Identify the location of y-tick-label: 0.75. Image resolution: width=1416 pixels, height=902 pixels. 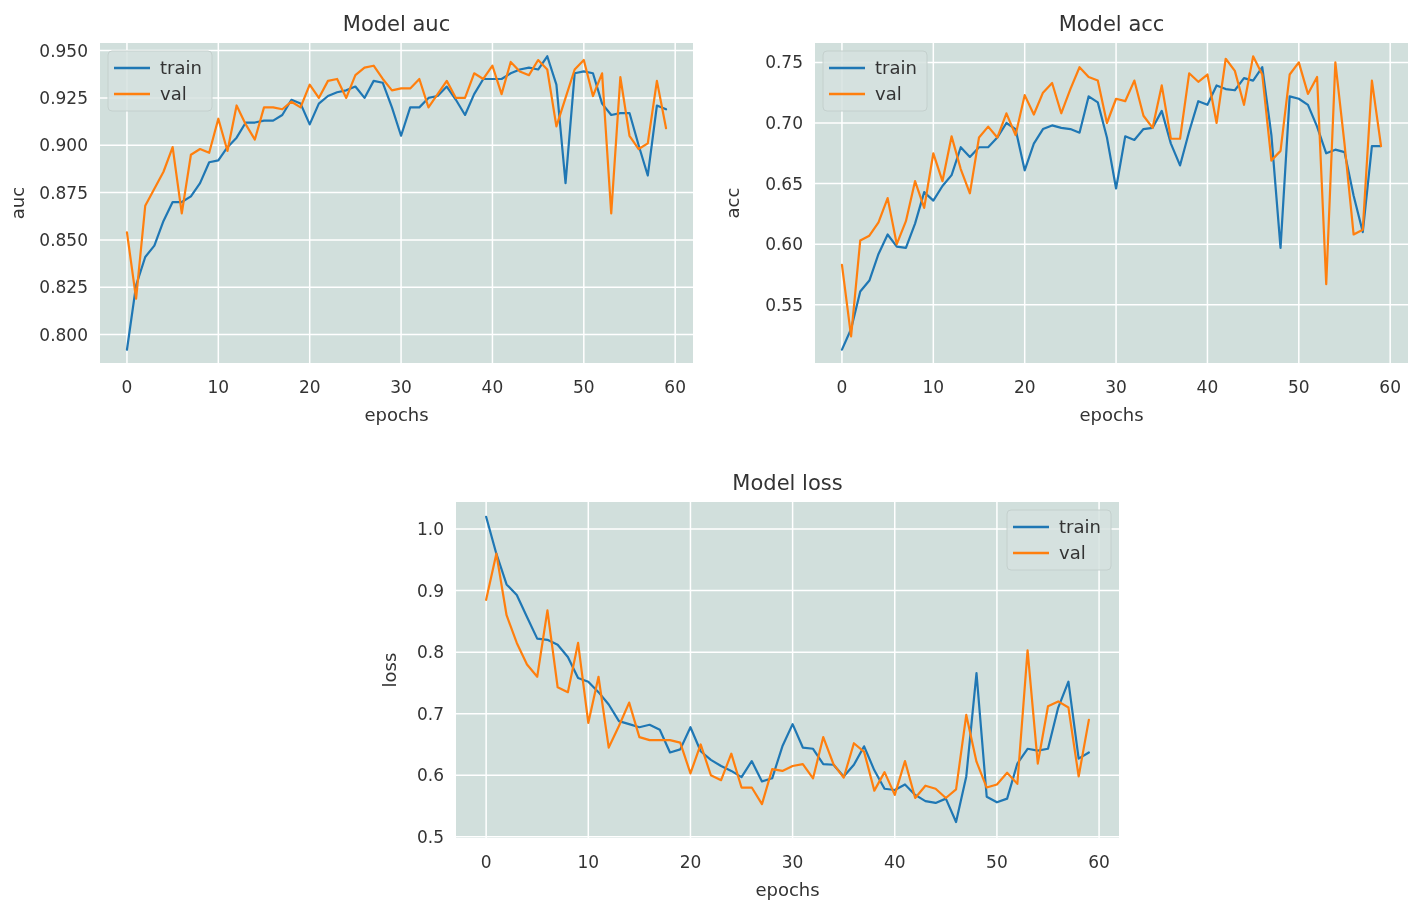
(784, 62).